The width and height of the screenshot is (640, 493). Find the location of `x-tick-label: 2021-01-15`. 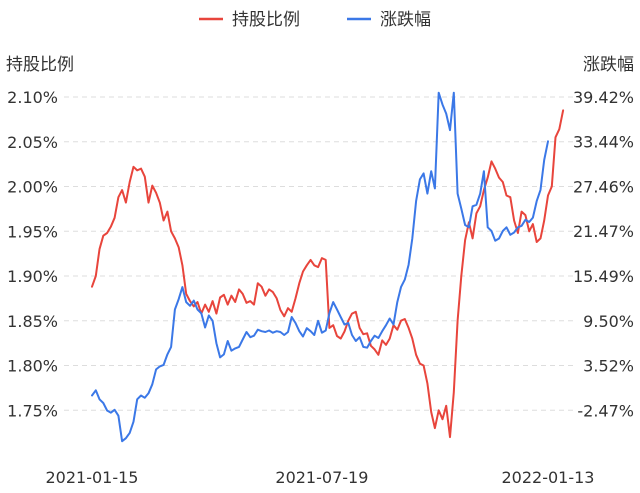

x-tick-label: 2021-01-15 is located at coordinates (92, 477).